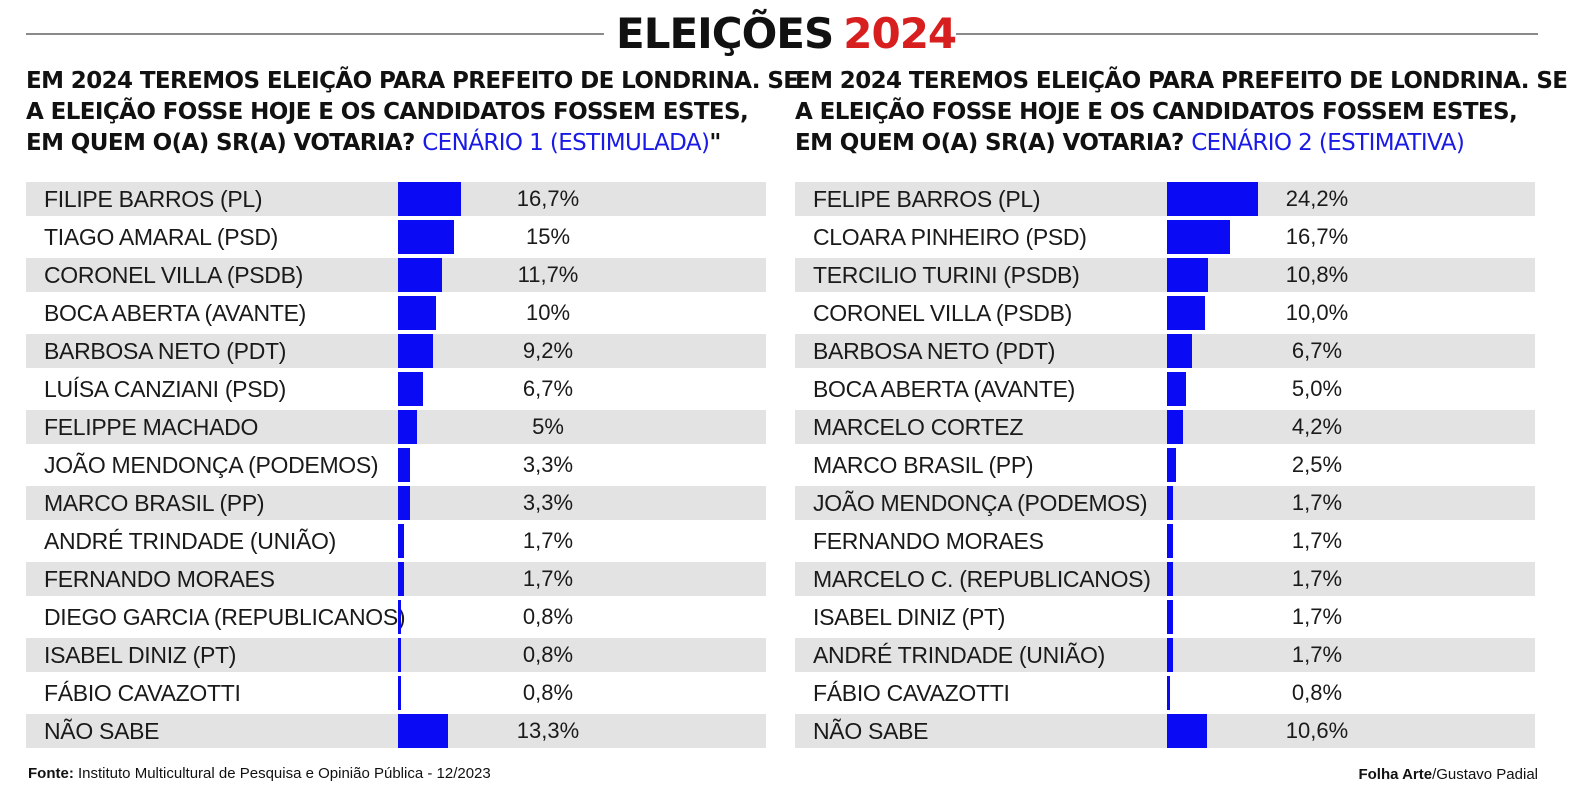  I want to click on chart-row: NÃO SABE 10,6%, so click(1165, 731).